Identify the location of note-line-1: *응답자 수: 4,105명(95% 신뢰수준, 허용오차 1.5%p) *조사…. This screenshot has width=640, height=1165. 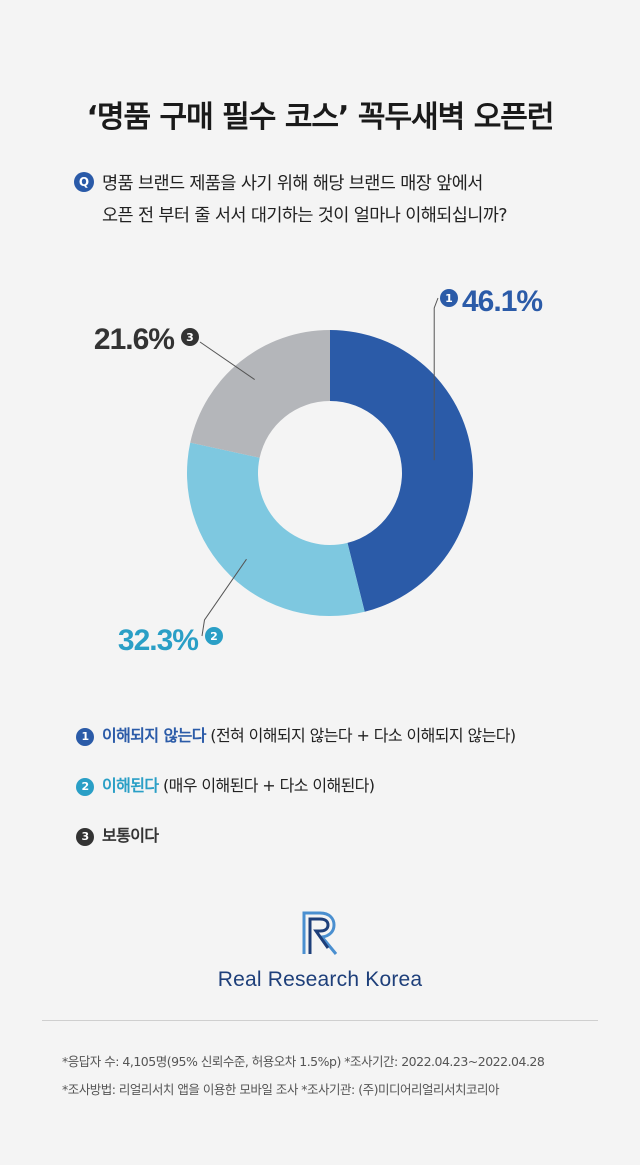
(303, 1061).